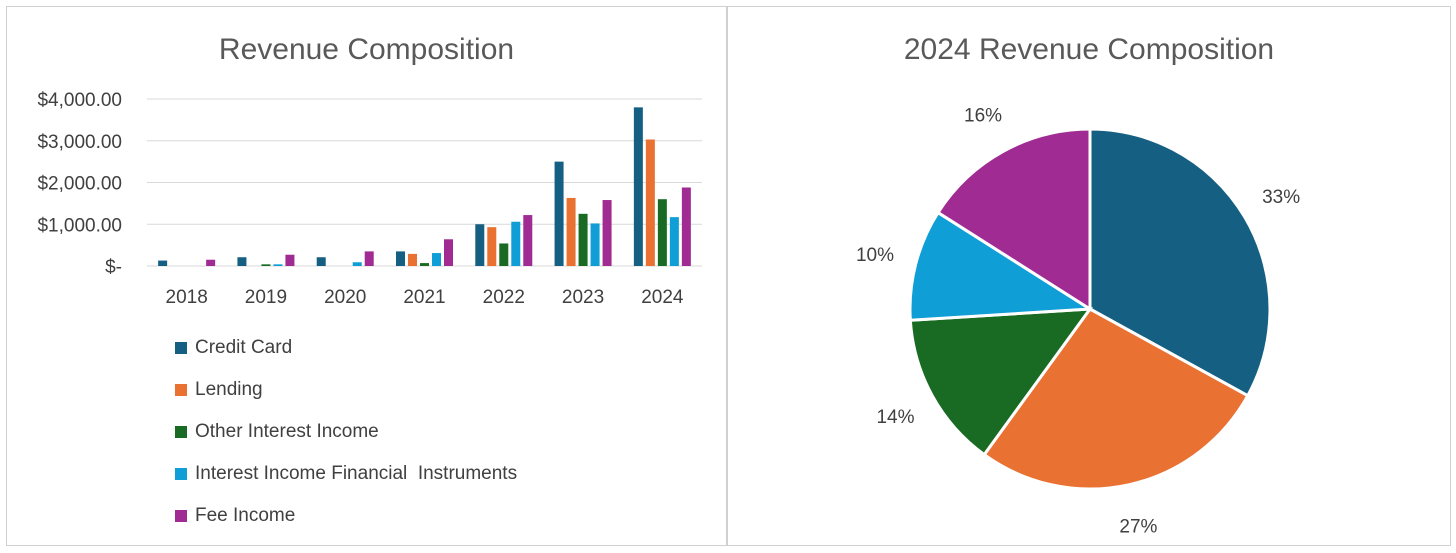 The height and width of the screenshot is (553, 1456). Describe the element at coordinates (229, 389) in the screenshot. I see `legend-label: Lending` at that location.